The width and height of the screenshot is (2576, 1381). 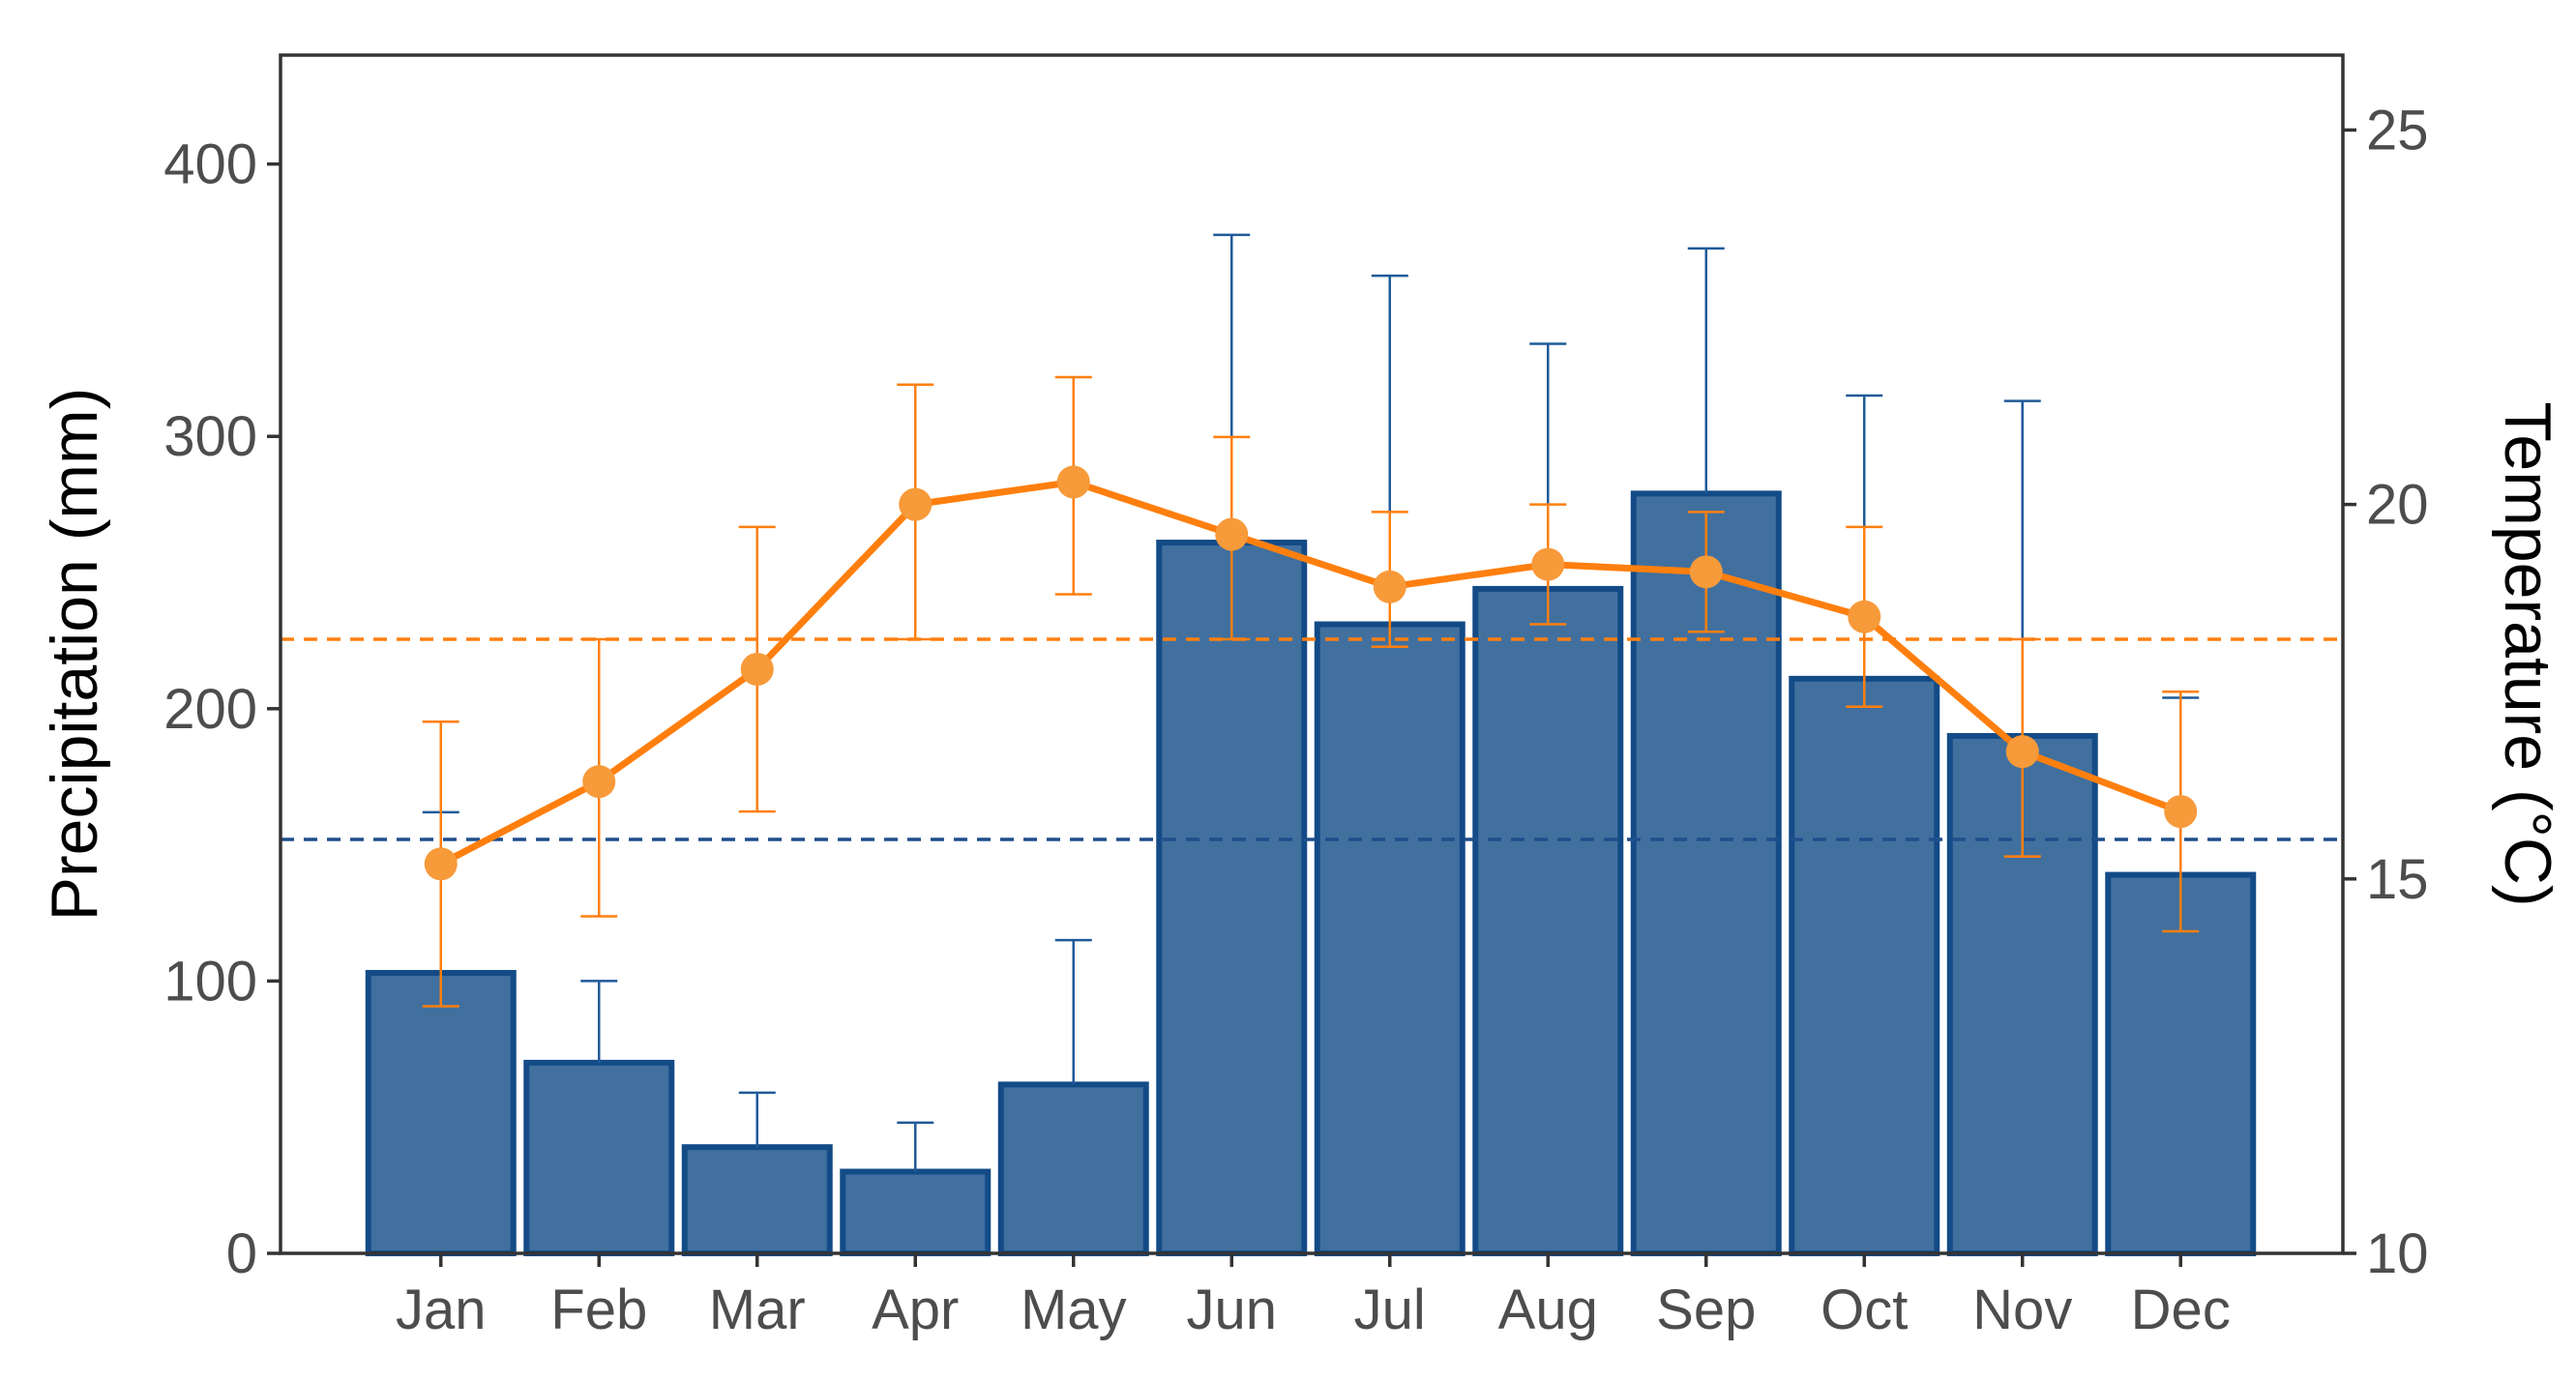 I want to click on left-tick-label: 400, so click(x=210, y=164).